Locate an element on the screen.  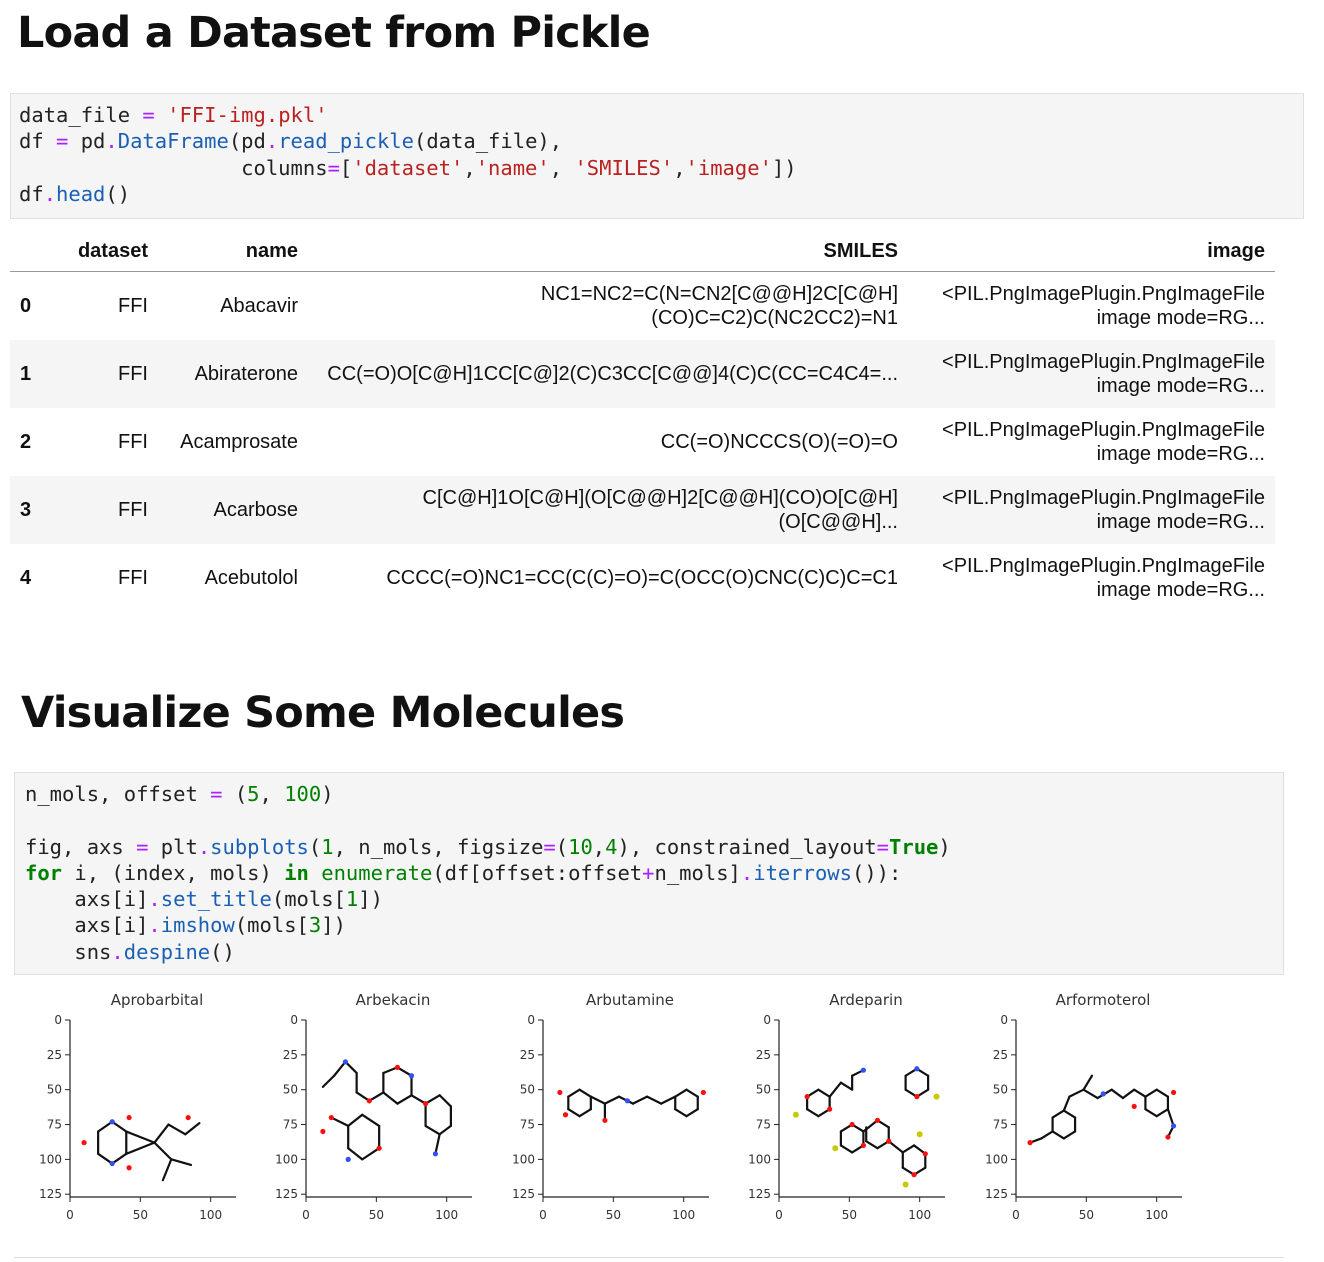
smiles-line: (CO)C=C2)C(NC2CC2)=N1 is located at coordinates (774, 318).